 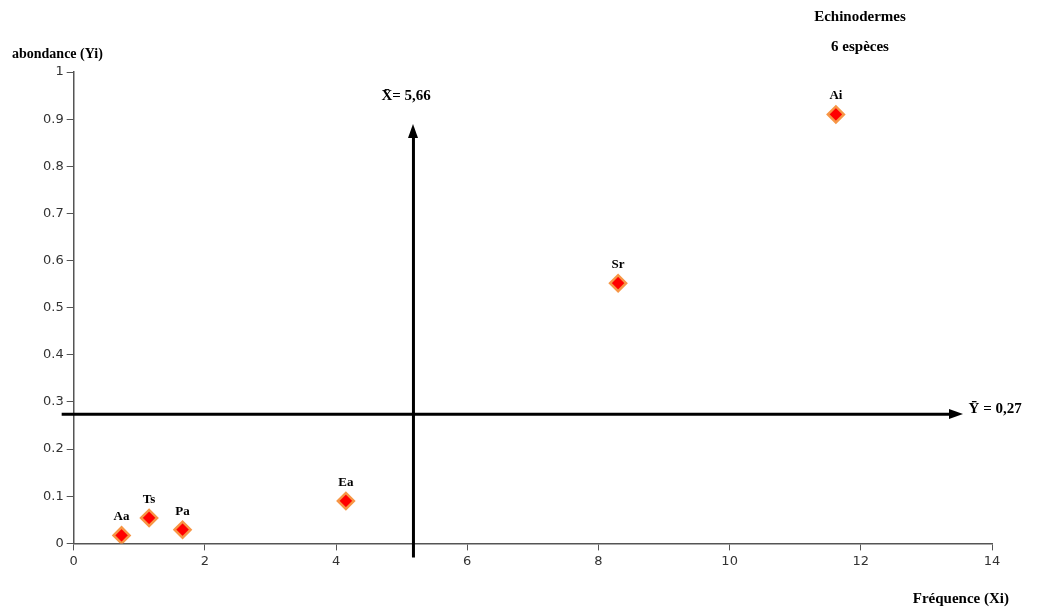 What do you see at coordinates (53, 495) in the screenshot?
I see `y-tick-label: 0.1` at bounding box center [53, 495].